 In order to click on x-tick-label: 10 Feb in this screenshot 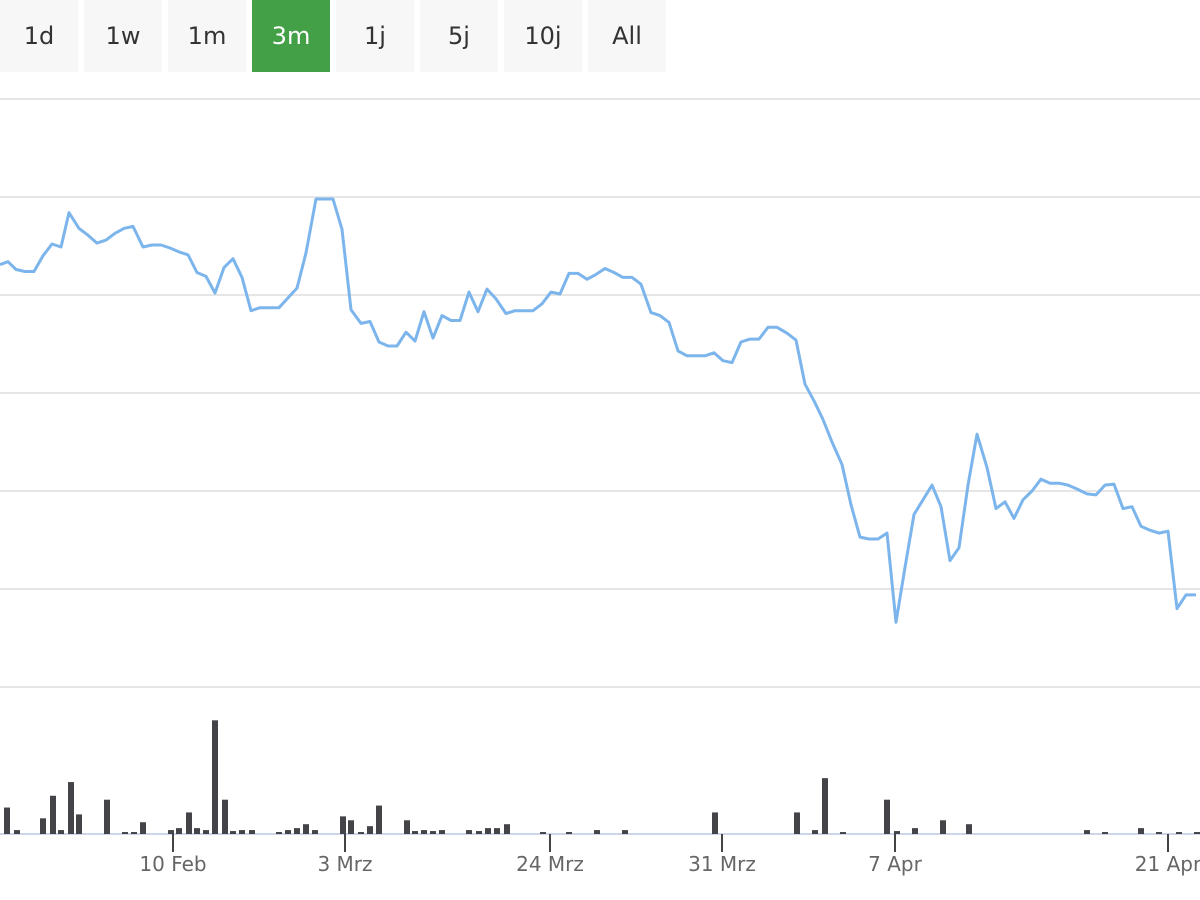, I will do `click(172, 864)`.